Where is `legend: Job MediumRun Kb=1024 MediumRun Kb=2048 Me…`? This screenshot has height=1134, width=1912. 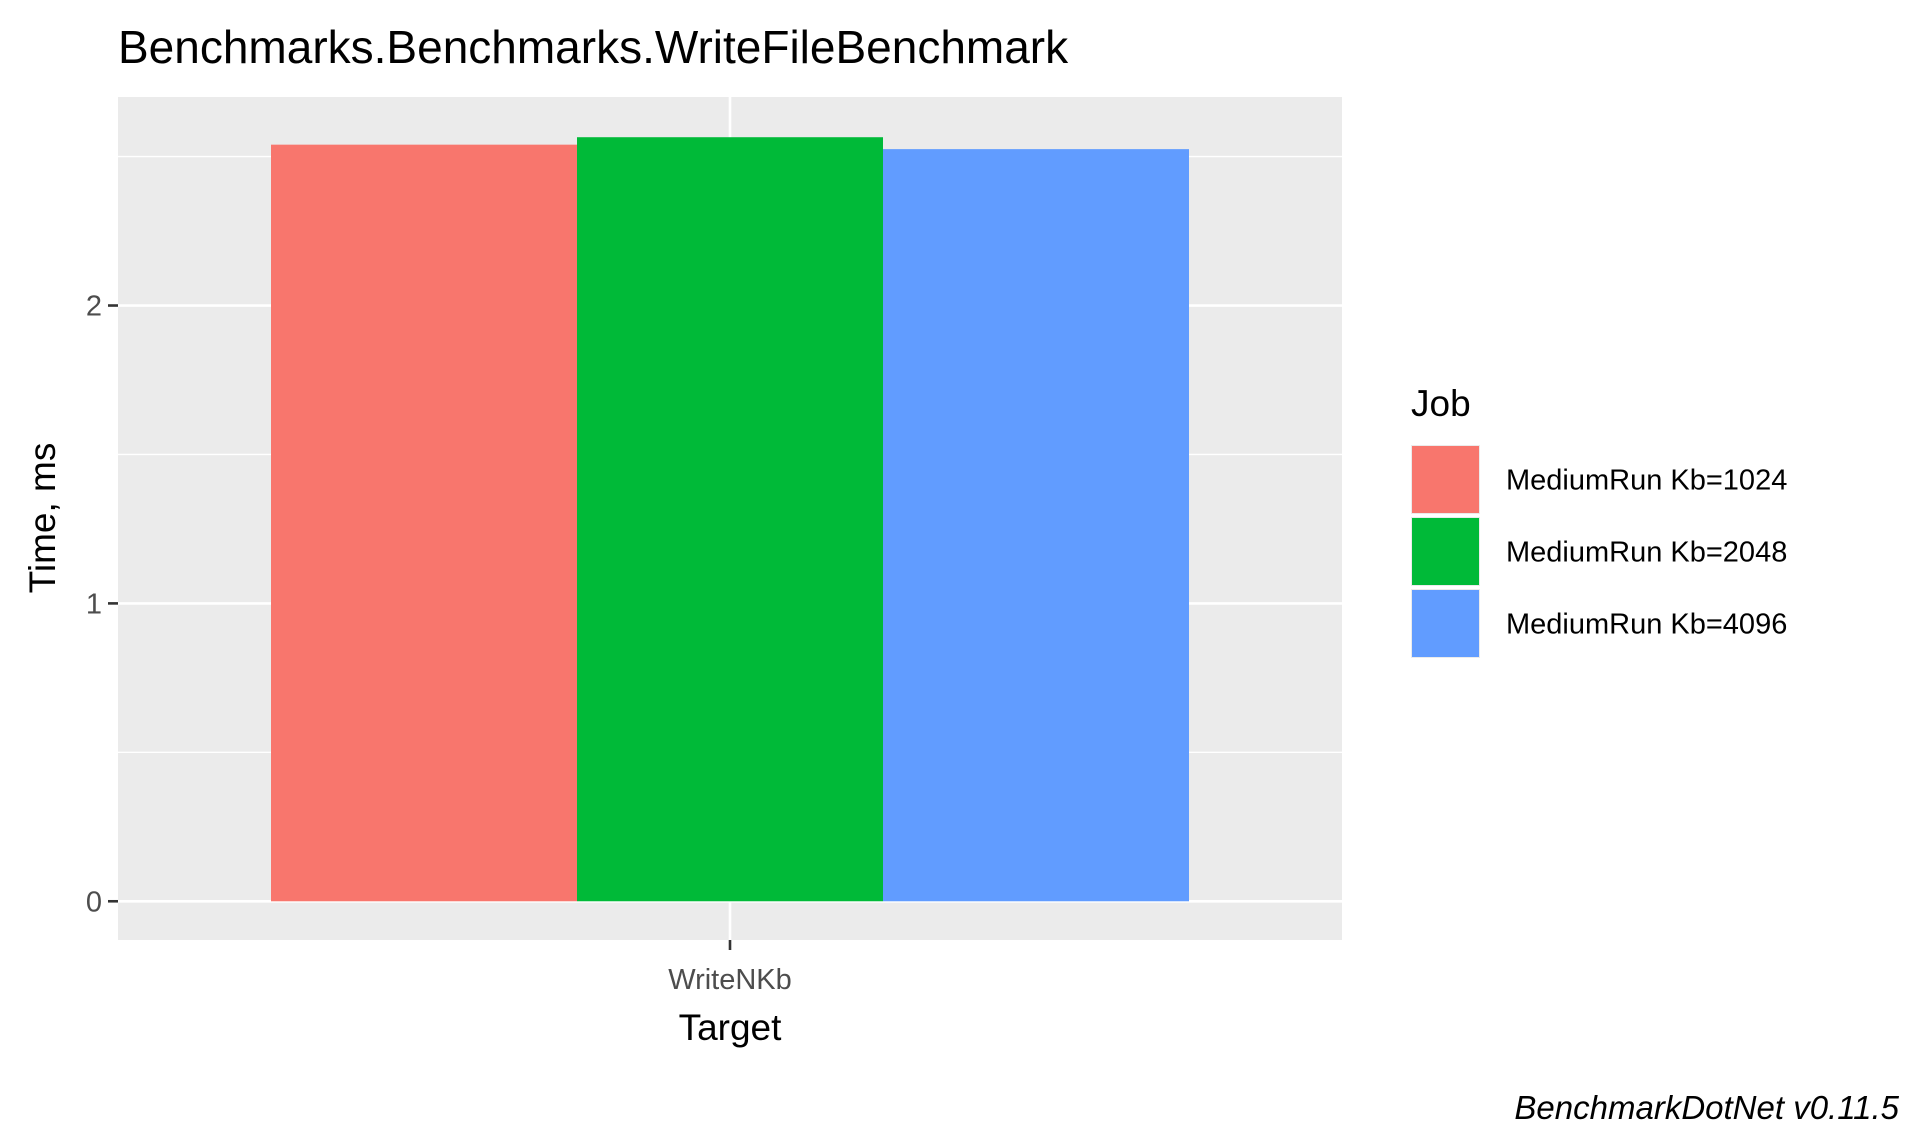 legend: Job MediumRun Kb=1024 MediumRun Kb=2048 Me… is located at coordinates (1599, 520).